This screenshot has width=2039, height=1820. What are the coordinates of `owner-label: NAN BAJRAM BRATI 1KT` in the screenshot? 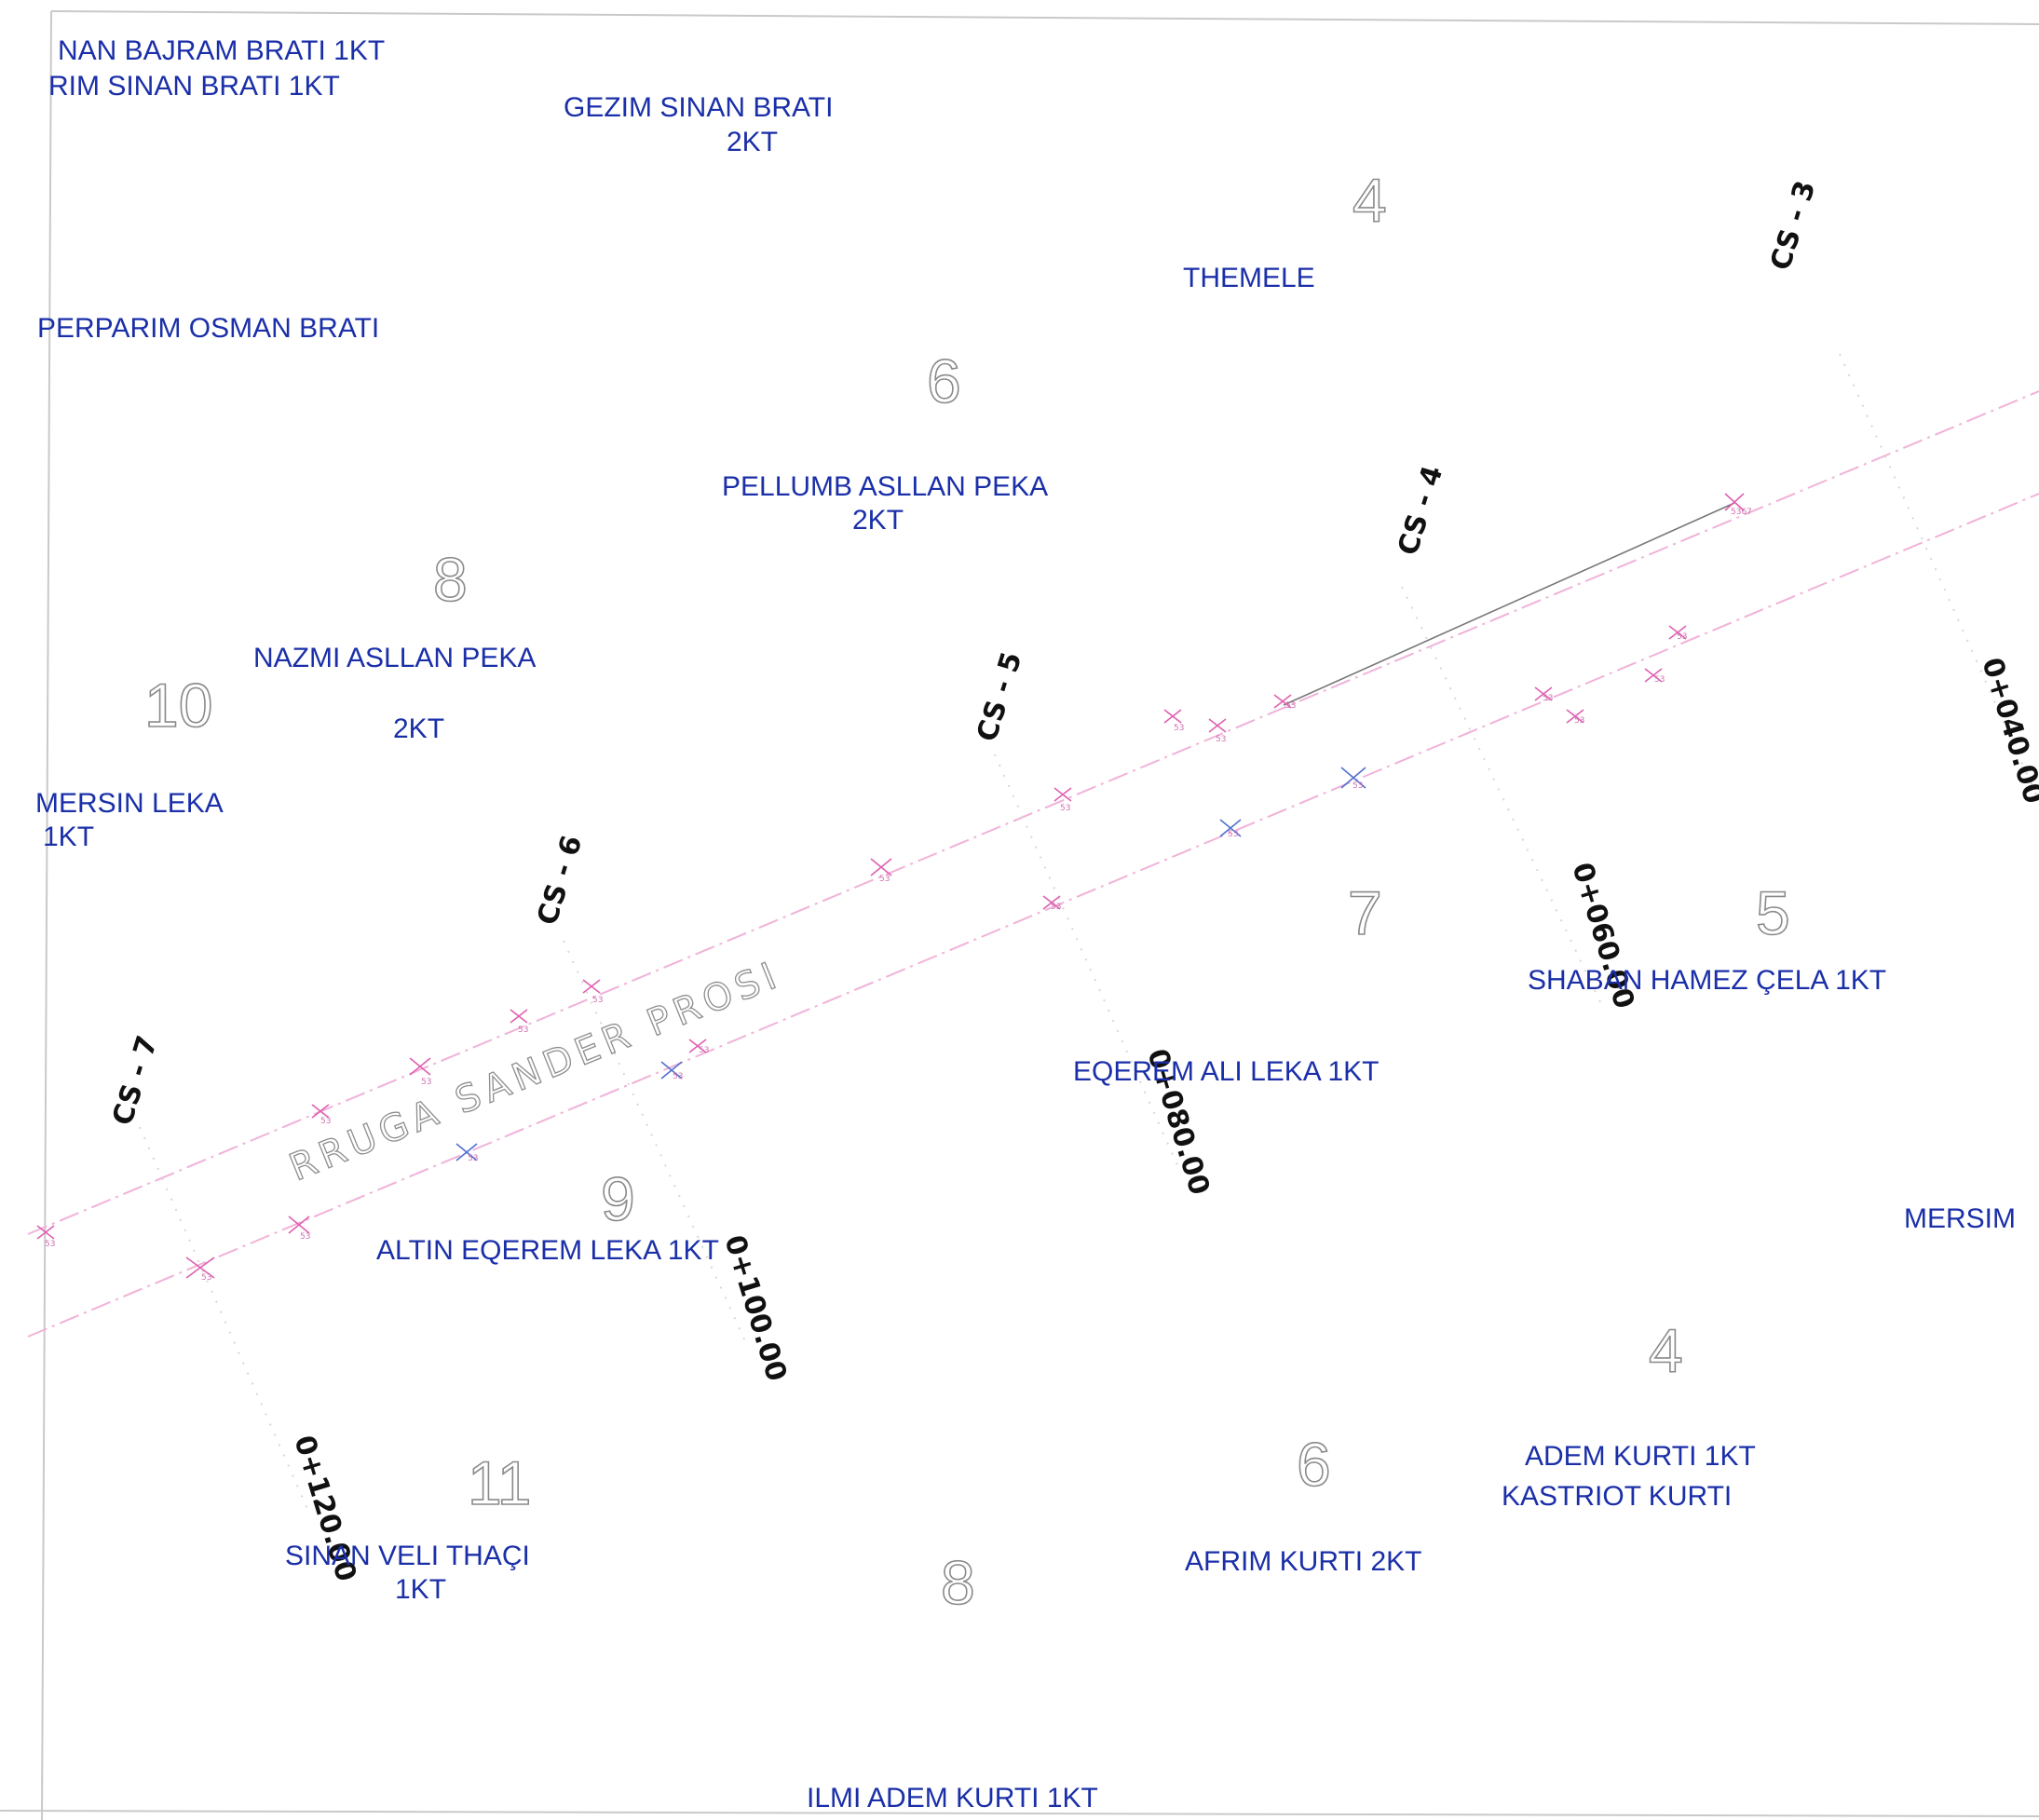 It's located at (221, 50).